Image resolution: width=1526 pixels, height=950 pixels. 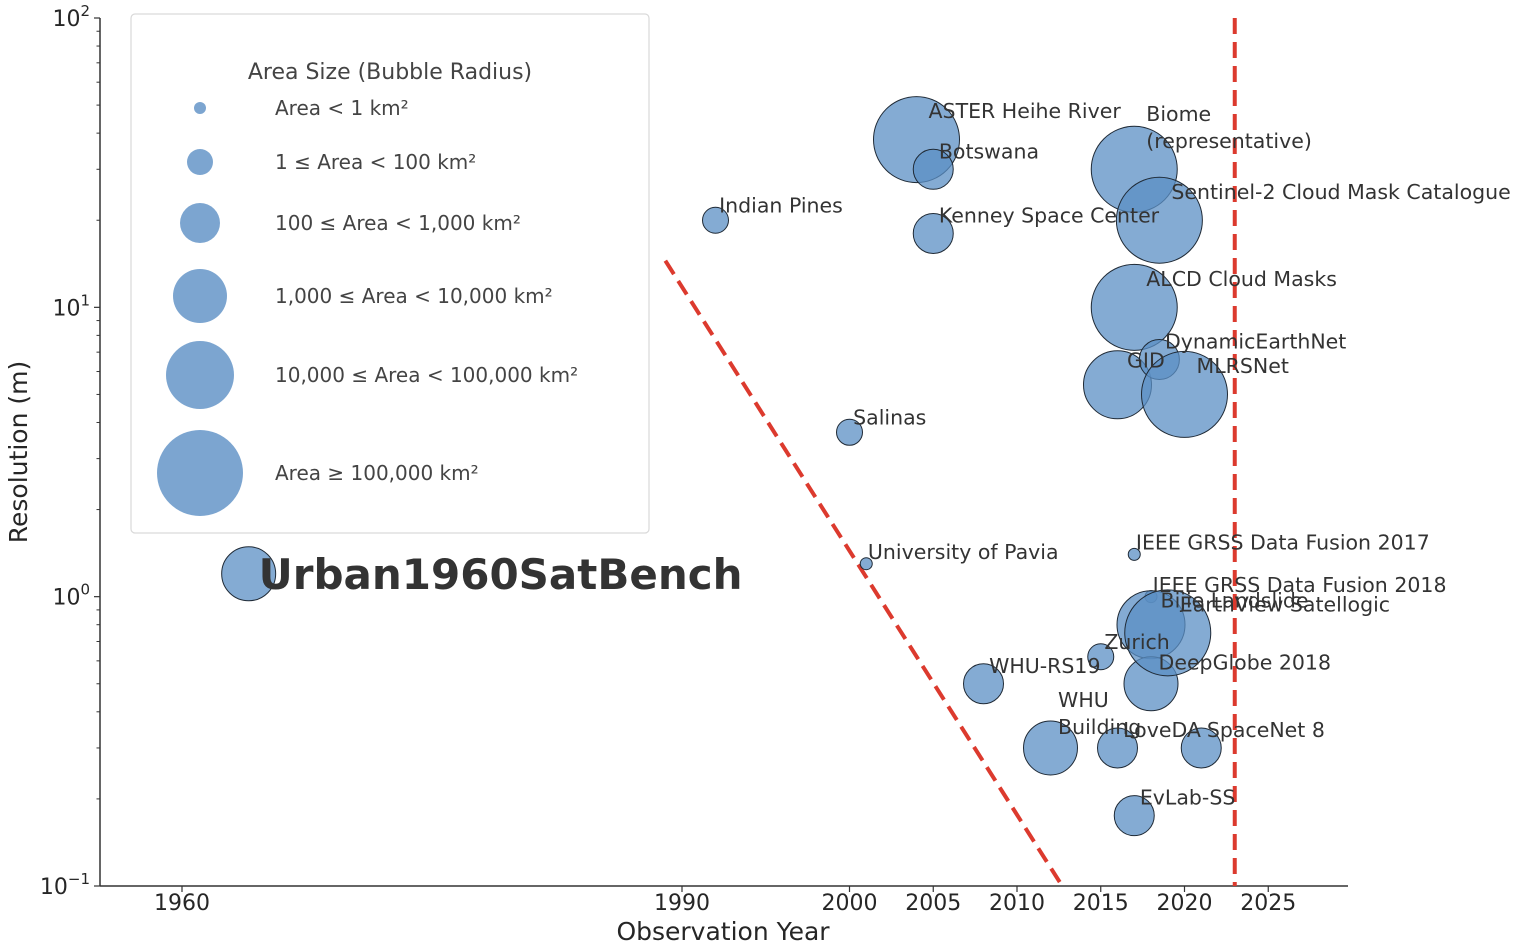 What do you see at coordinates (1146, 360) in the screenshot?
I see `bubble-label: GID` at bounding box center [1146, 360].